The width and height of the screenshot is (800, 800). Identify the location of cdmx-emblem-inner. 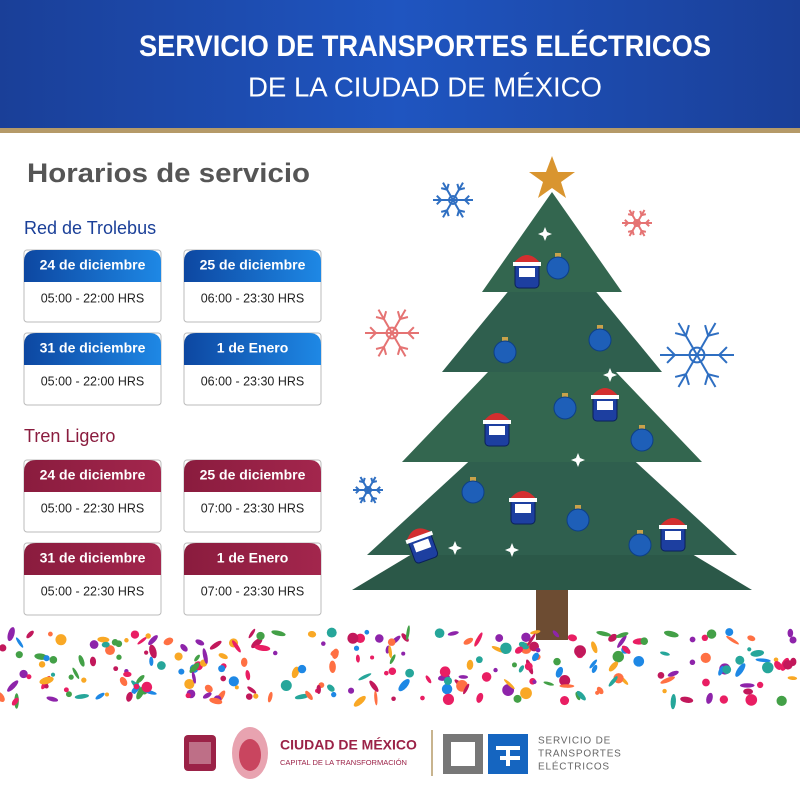
(250, 755).